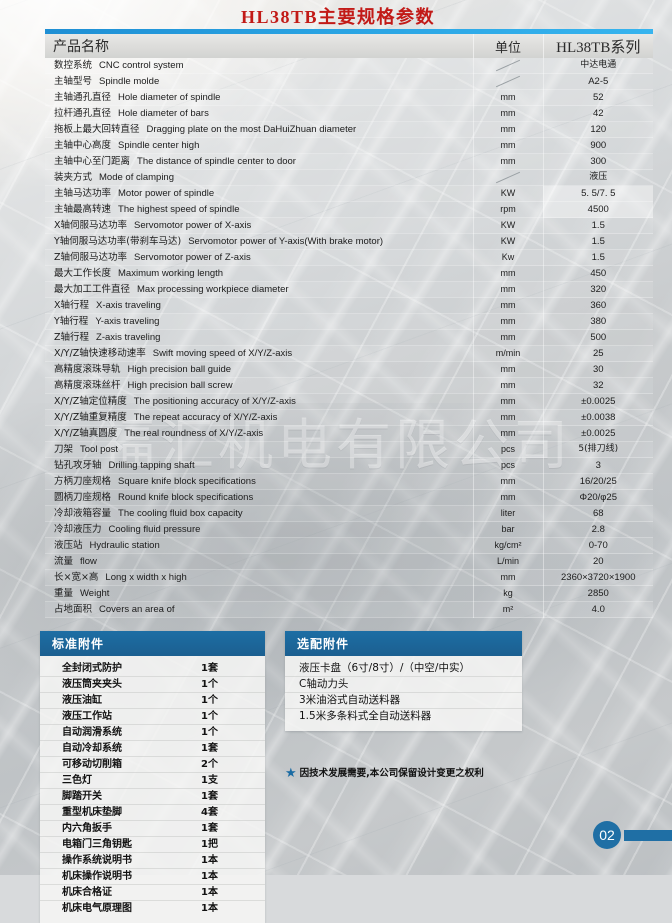 Image resolution: width=672 pixels, height=923 pixels. What do you see at coordinates (259, 593) in the screenshot?
I see `spec-name-cell: 重量 Weight` at bounding box center [259, 593].